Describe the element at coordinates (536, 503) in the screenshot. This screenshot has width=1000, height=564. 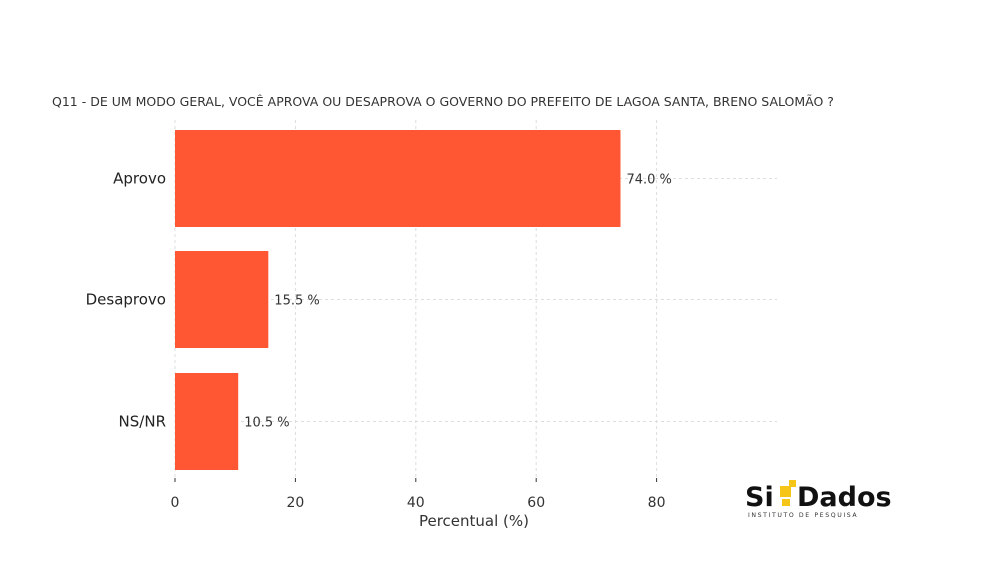
I see `x-tick-label: 60` at that location.